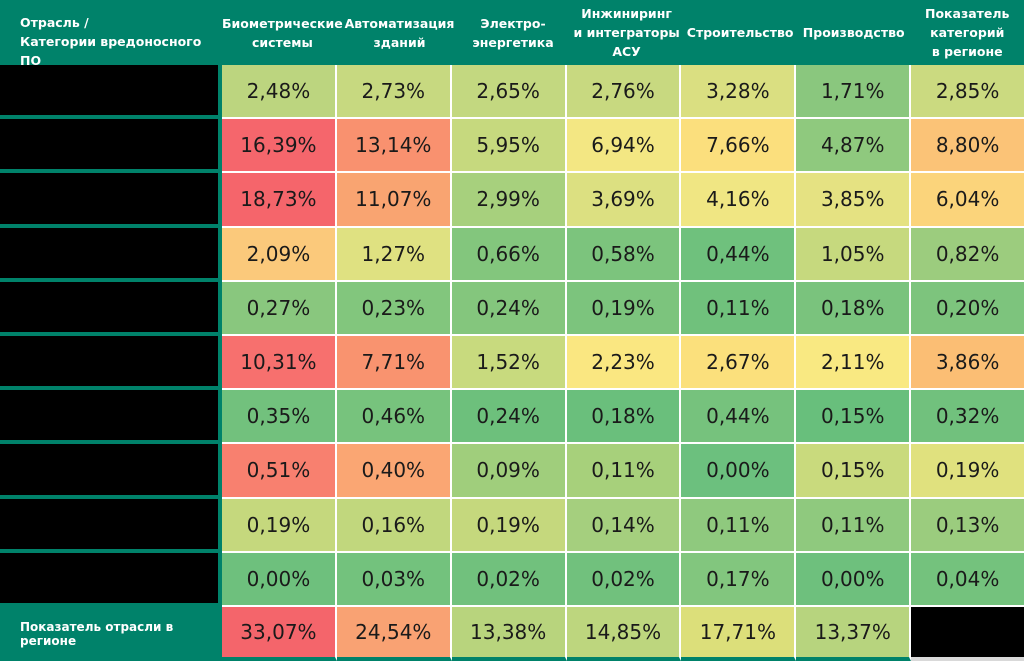  Describe the element at coordinates (509, 363) in the screenshot. I see `heatmap-cell: 1,52%` at that location.